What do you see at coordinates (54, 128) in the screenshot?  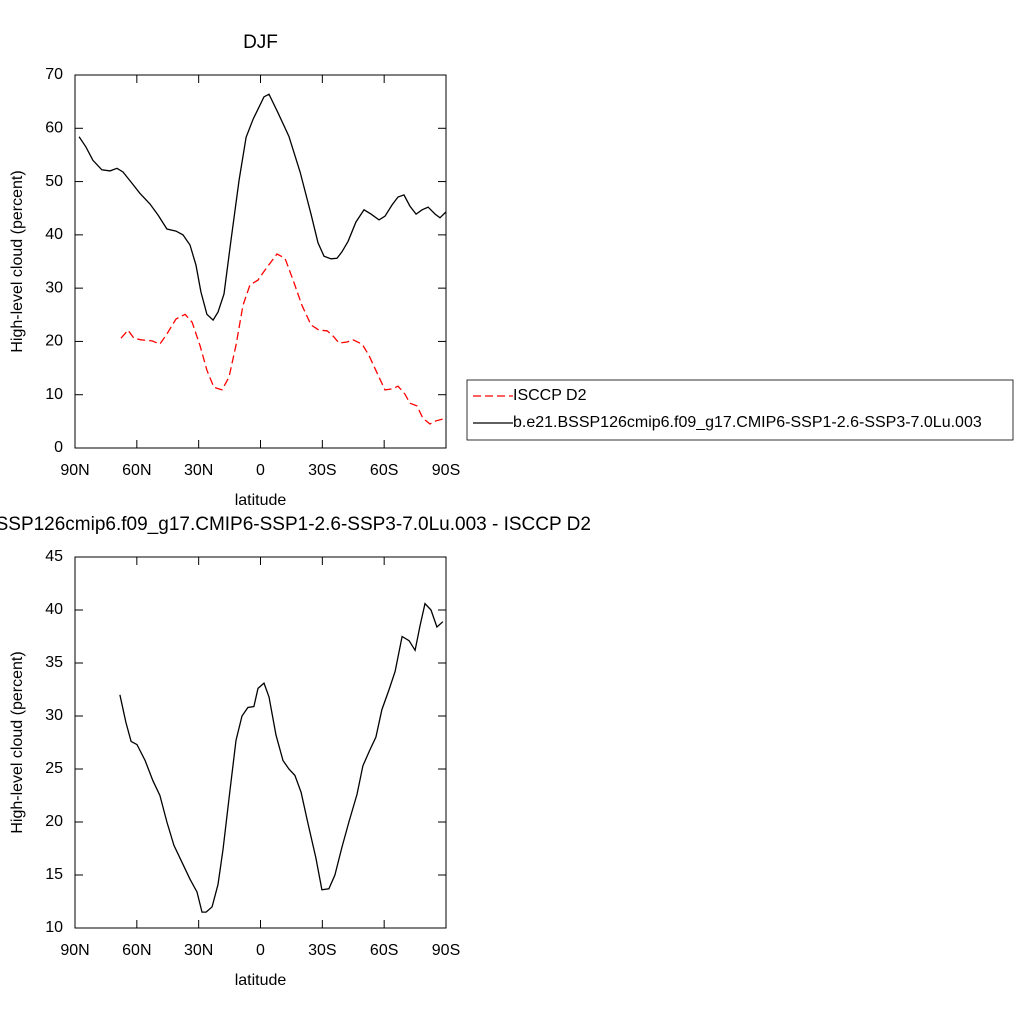 I see `y-tick-label: 60` at bounding box center [54, 128].